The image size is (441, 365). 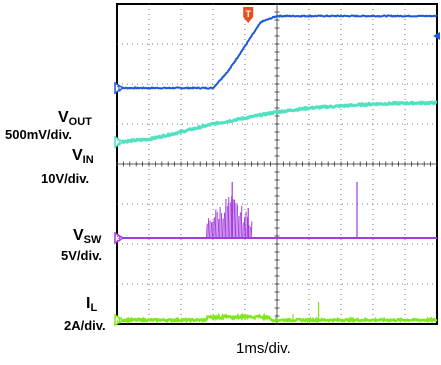 What do you see at coordinates (92, 304) in the screenshot?
I see `il-label: IL` at bounding box center [92, 304].